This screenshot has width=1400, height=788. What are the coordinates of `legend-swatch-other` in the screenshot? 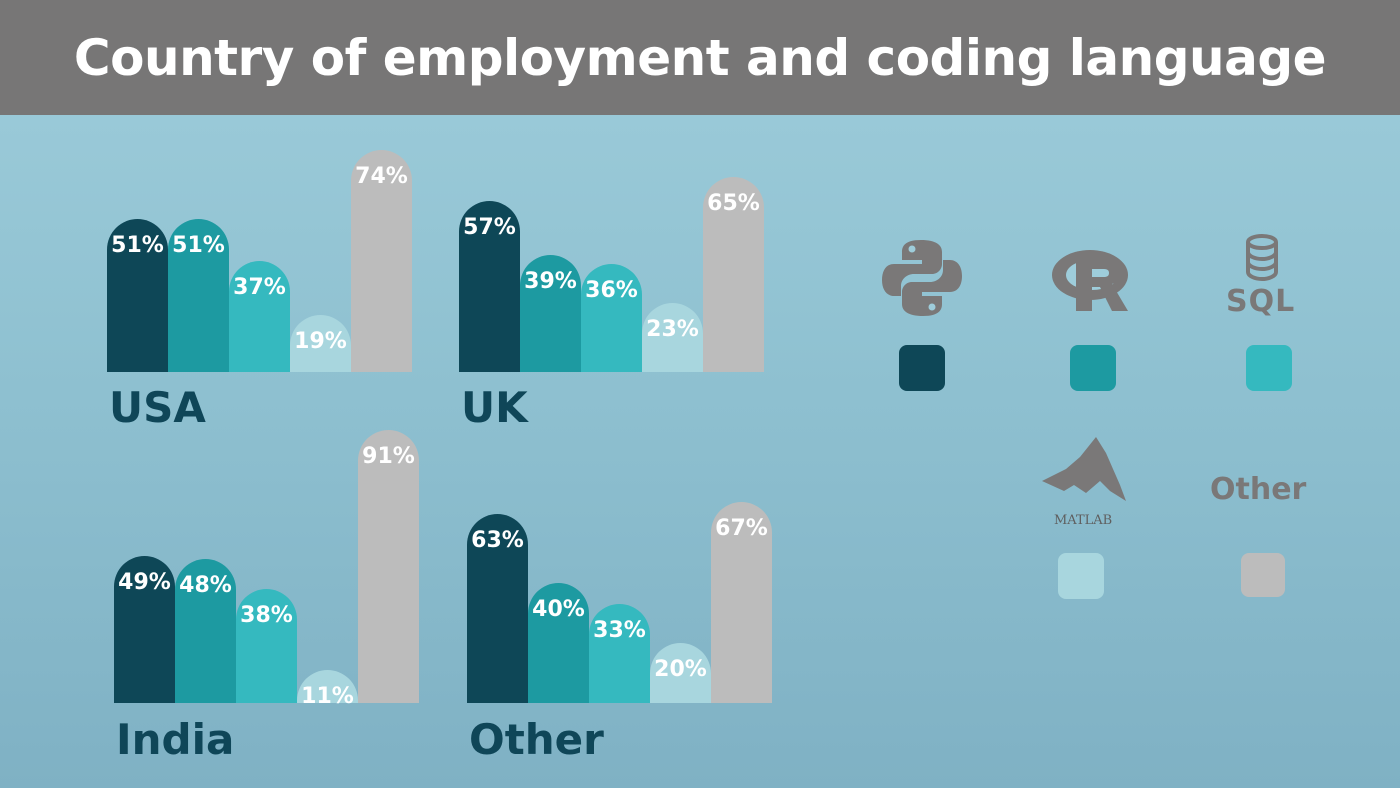 It's located at (1263, 575).